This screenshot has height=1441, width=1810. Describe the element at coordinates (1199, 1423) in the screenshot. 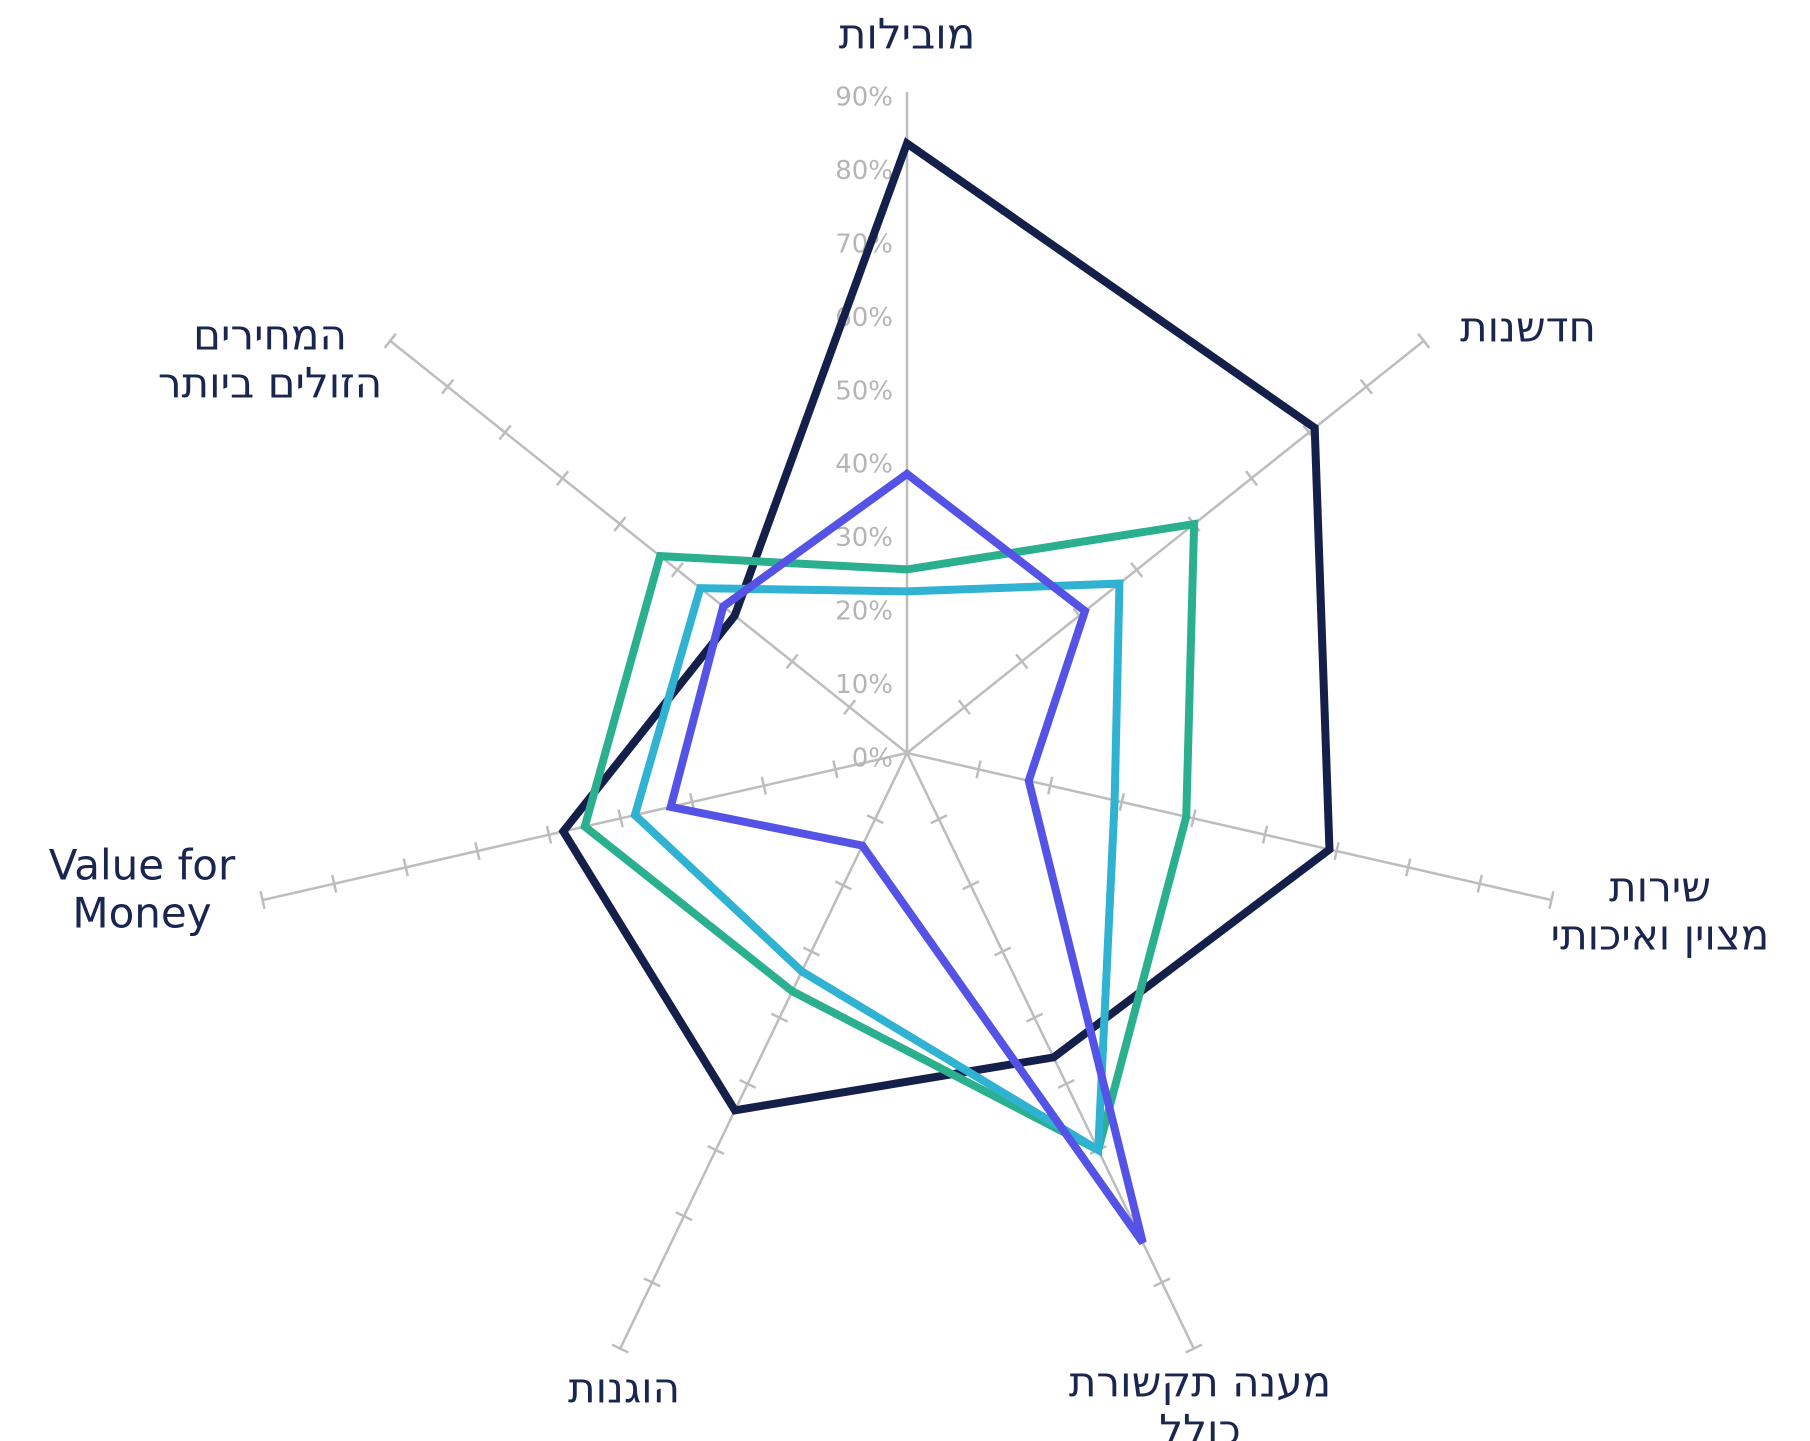

I see `axis-label: כולל` at that location.